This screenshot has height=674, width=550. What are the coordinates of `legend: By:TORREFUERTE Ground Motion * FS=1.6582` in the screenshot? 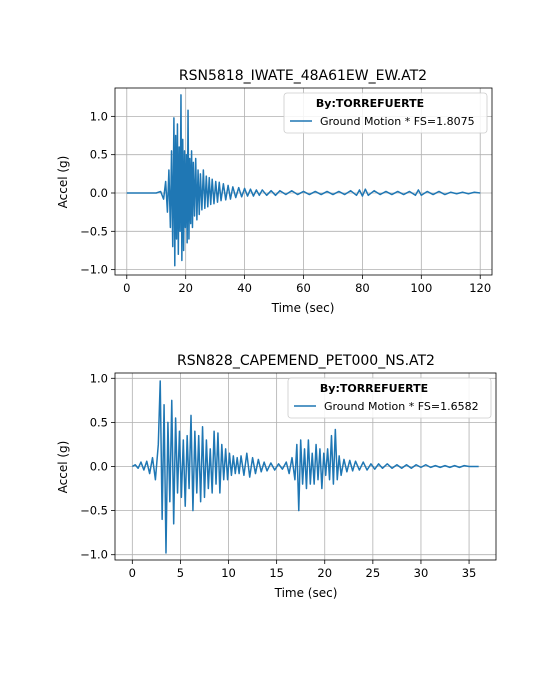 It's located at (389, 398).